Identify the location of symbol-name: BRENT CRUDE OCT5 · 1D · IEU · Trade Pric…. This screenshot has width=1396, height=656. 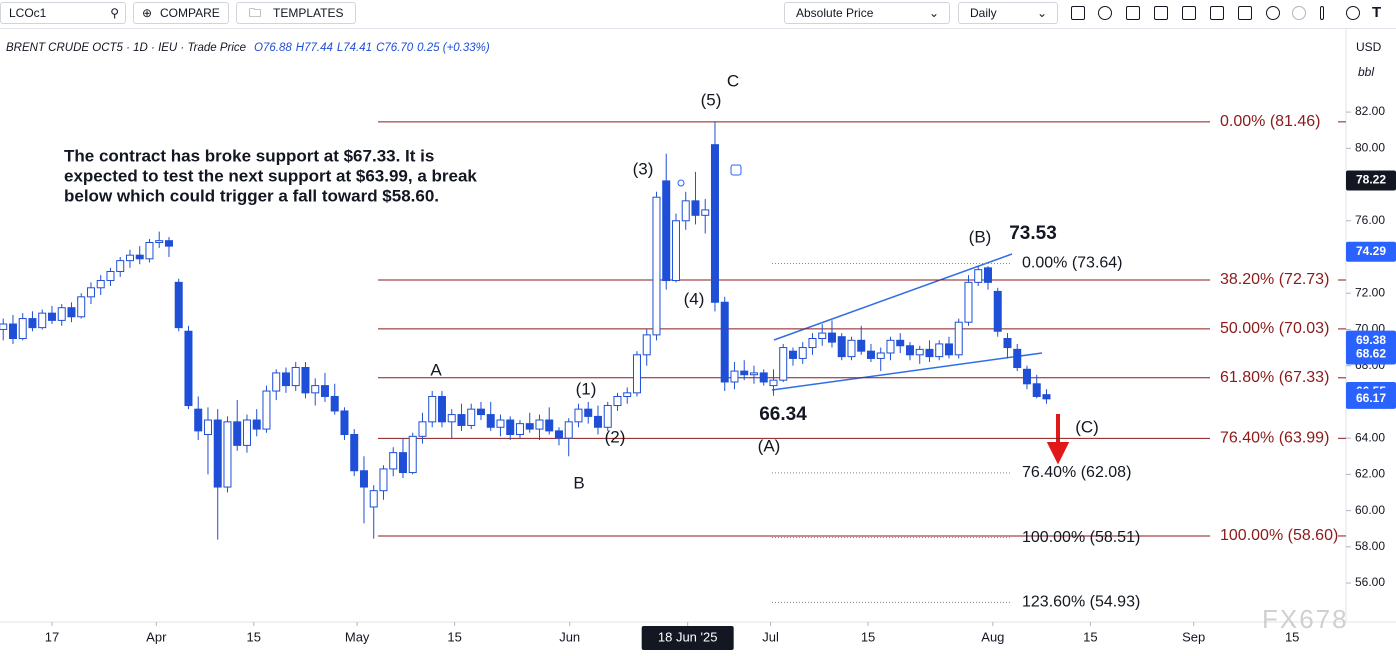
(126, 48).